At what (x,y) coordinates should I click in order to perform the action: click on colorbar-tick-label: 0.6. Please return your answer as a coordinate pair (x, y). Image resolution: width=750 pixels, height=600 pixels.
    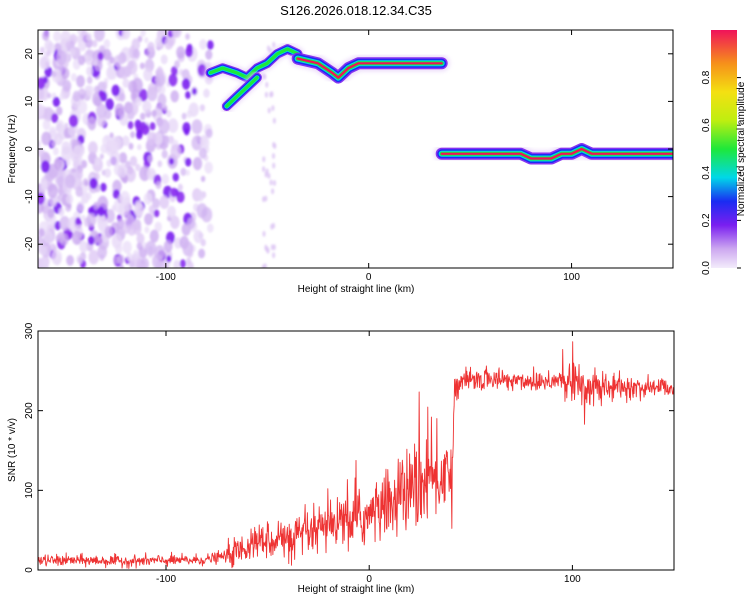
    Looking at the image, I should click on (706, 125).